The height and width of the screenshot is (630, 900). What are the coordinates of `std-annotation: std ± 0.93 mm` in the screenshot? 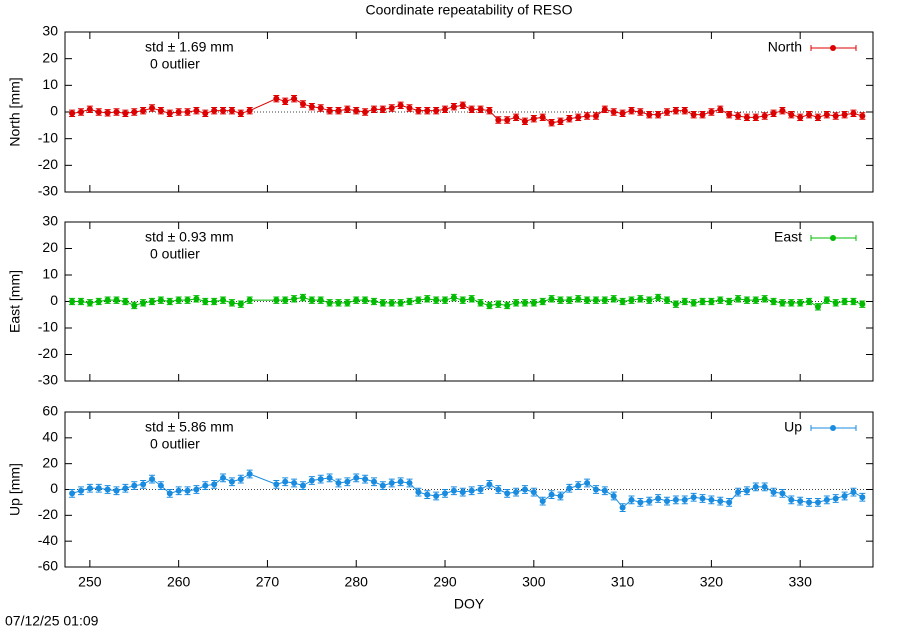 It's located at (189, 237).